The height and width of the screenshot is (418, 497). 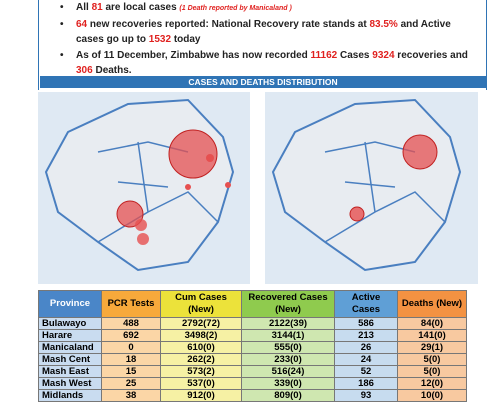 I want to click on header-cell: Recovered Cases (New), so click(x=288, y=304).